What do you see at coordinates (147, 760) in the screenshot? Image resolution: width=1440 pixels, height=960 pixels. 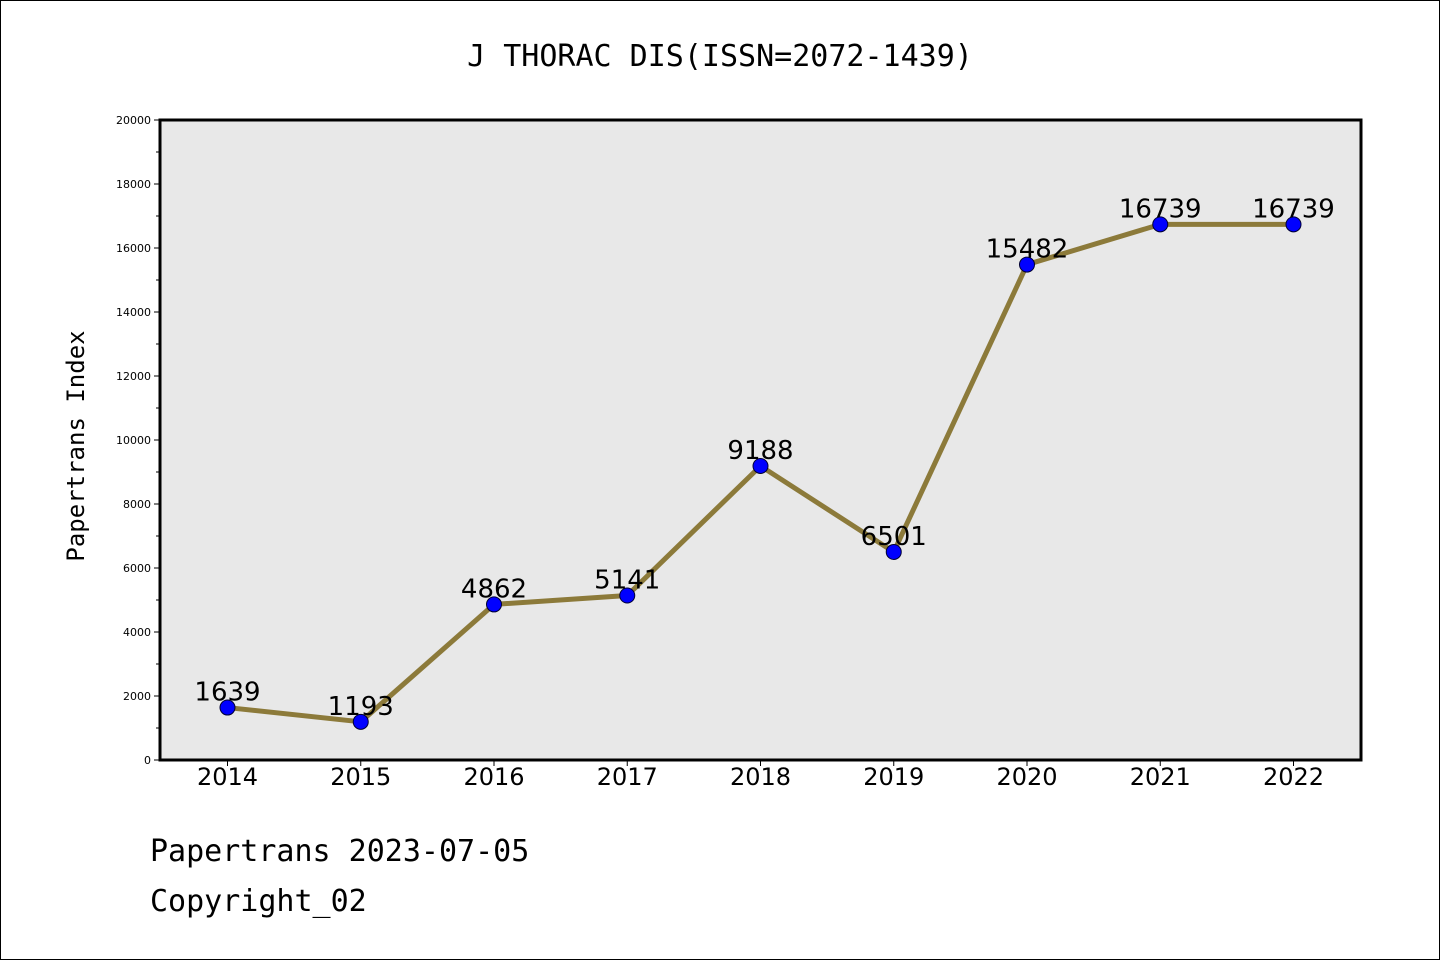 I see `y-tick-label: 0` at bounding box center [147, 760].